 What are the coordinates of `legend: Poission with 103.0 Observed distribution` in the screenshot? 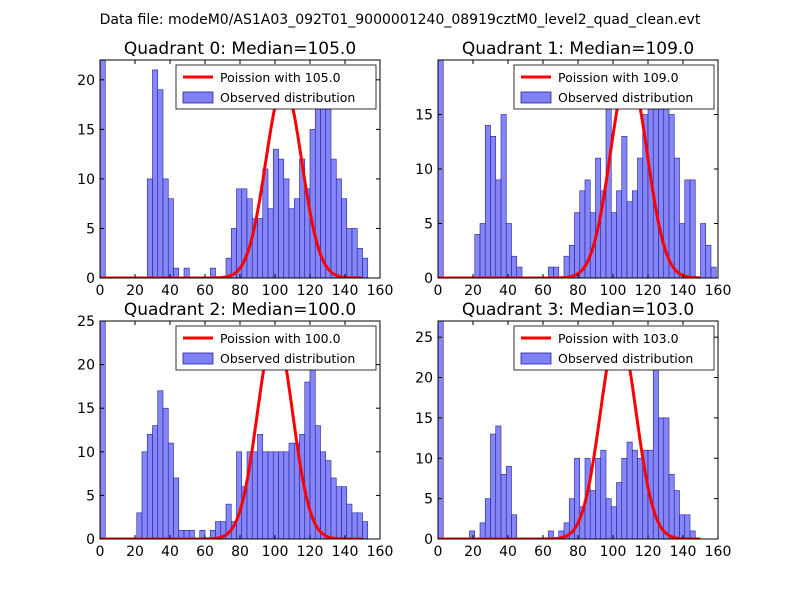 It's located at (614, 348).